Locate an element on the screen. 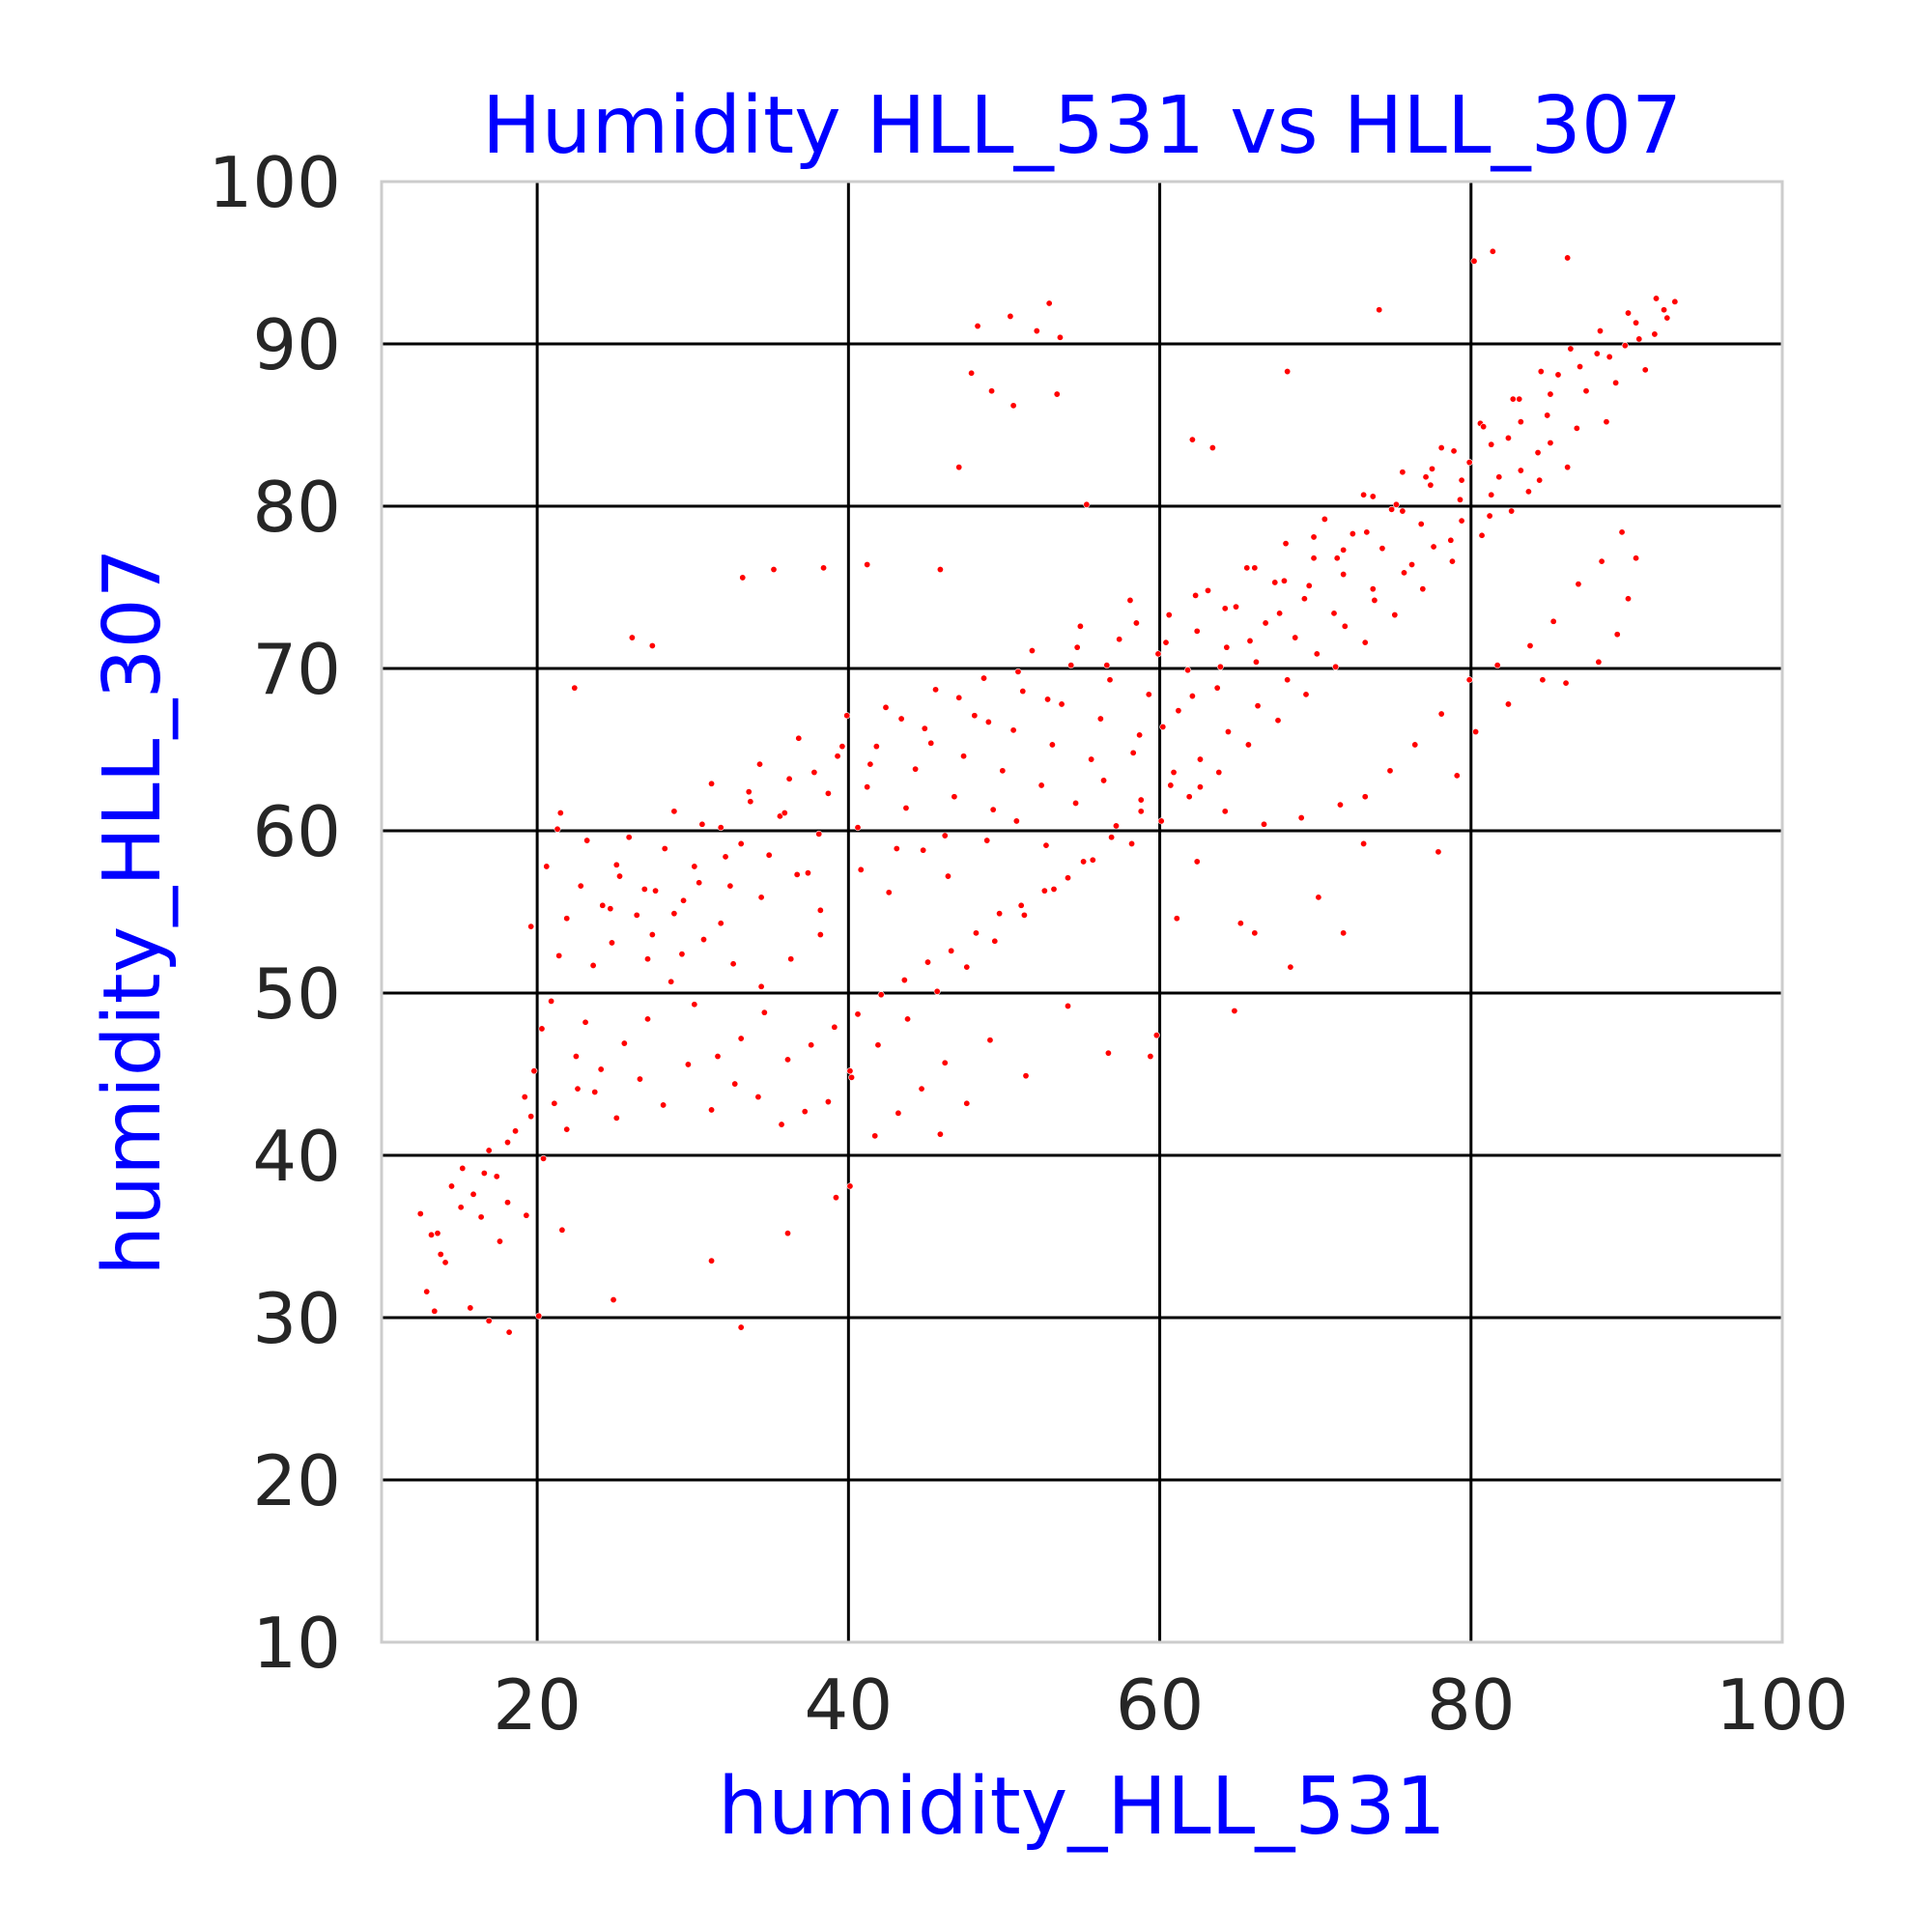 The width and height of the screenshot is (1932, 1932). x-tick-label: 40 is located at coordinates (849, 1705).